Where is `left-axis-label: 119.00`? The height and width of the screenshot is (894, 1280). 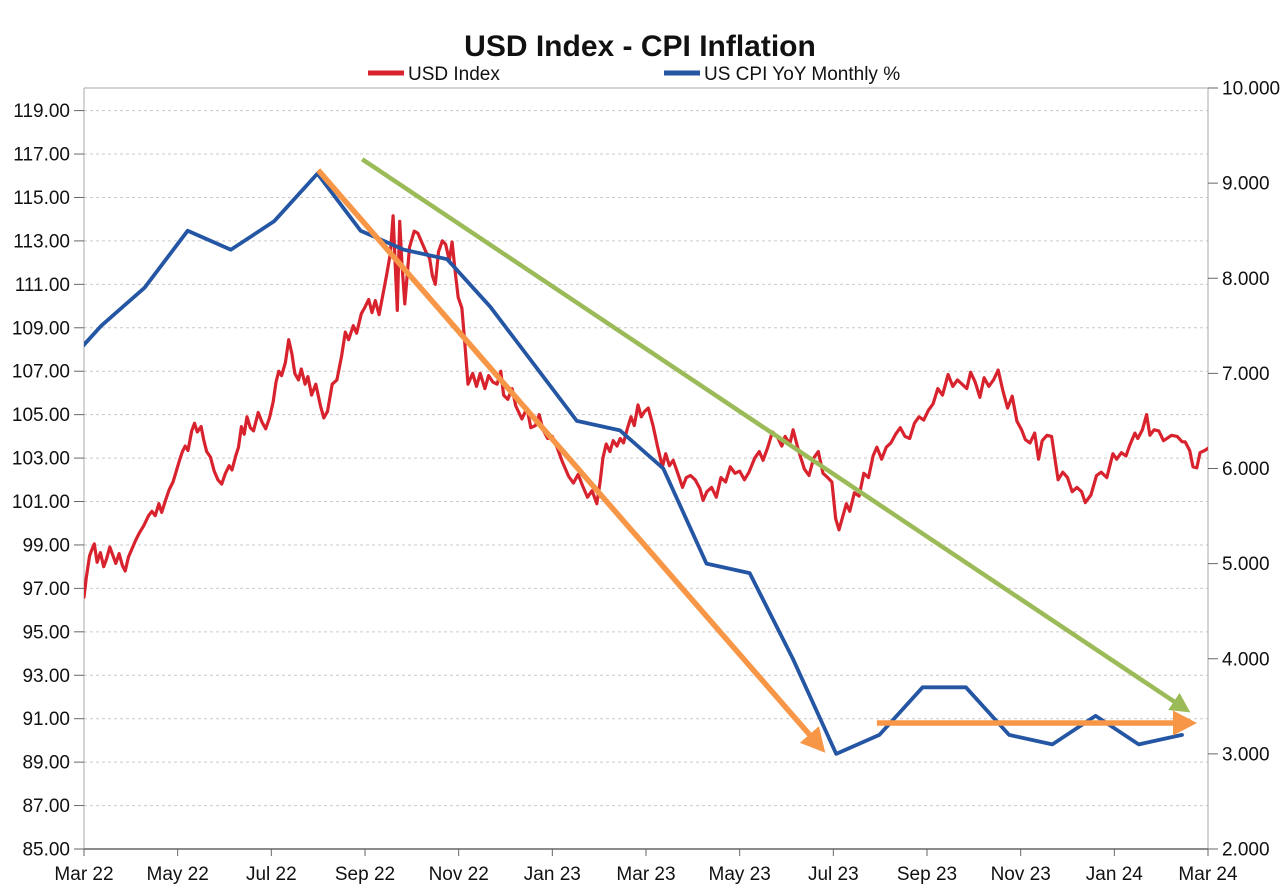 left-axis-label: 119.00 is located at coordinates (41, 111).